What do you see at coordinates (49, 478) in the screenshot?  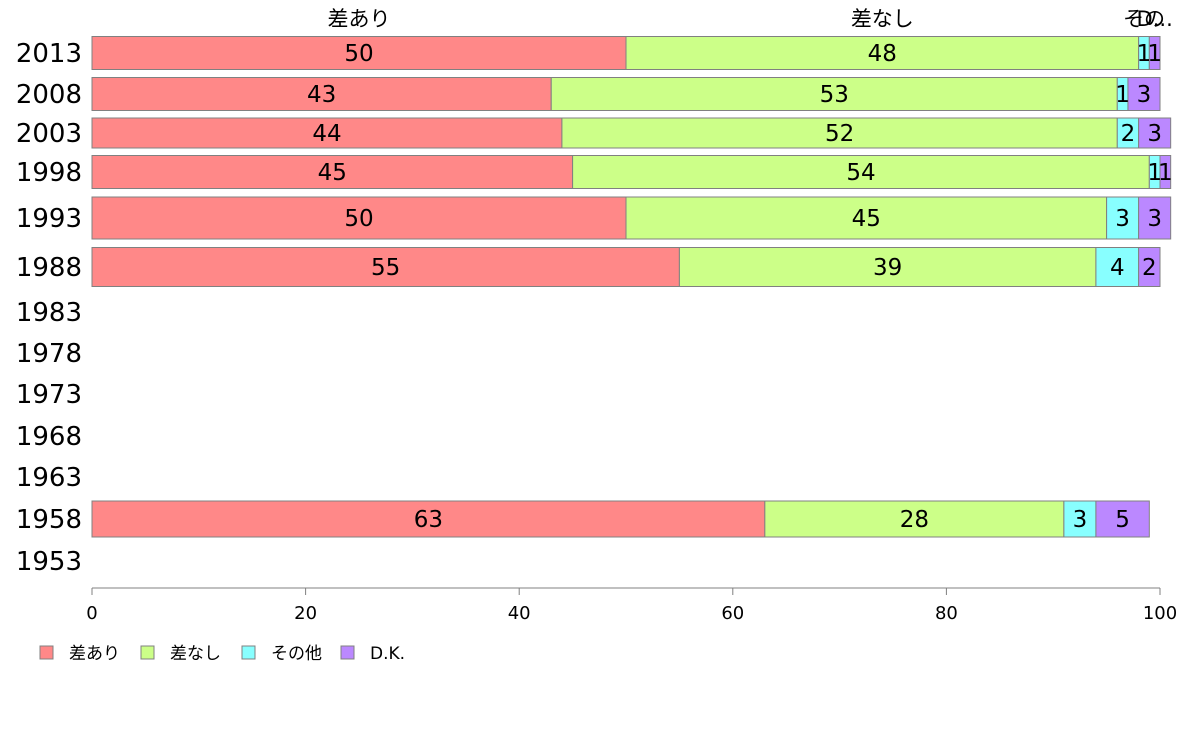 I see `y-tick-label: 1963` at bounding box center [49, 478].